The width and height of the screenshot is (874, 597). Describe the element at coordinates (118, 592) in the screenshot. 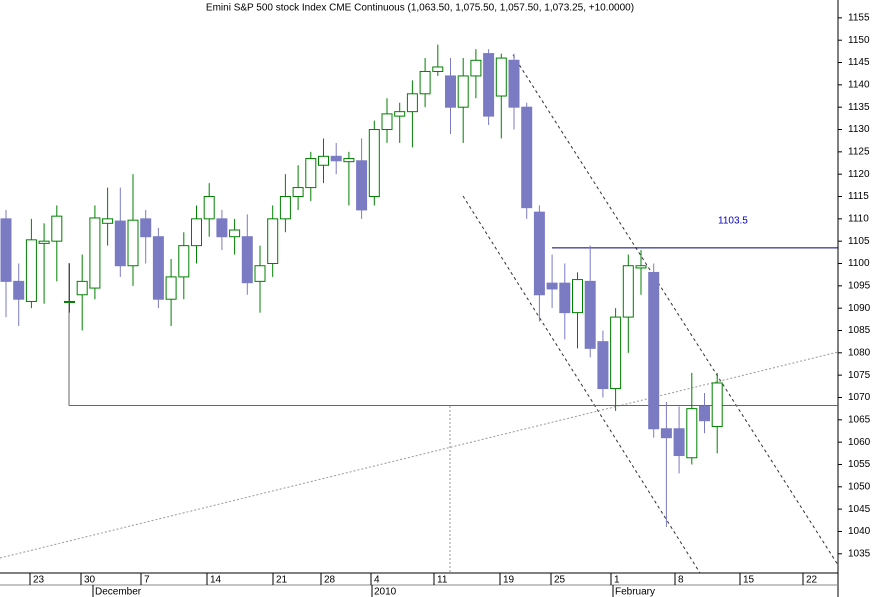

I see `month-label: December` at that location.